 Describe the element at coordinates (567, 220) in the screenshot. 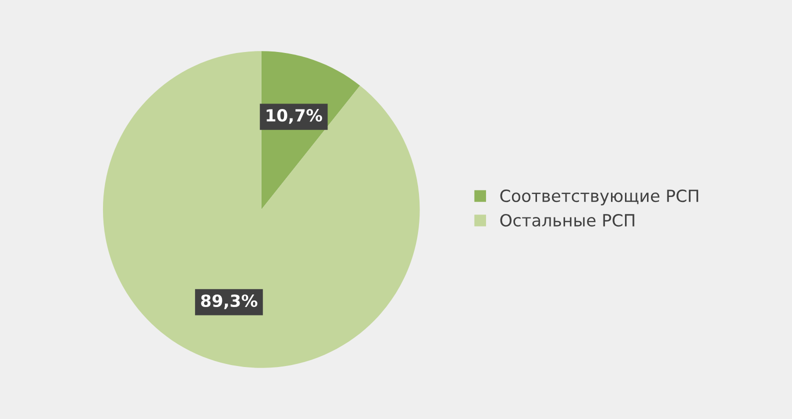

I see `legend-label: Остальные РСП` at that location.